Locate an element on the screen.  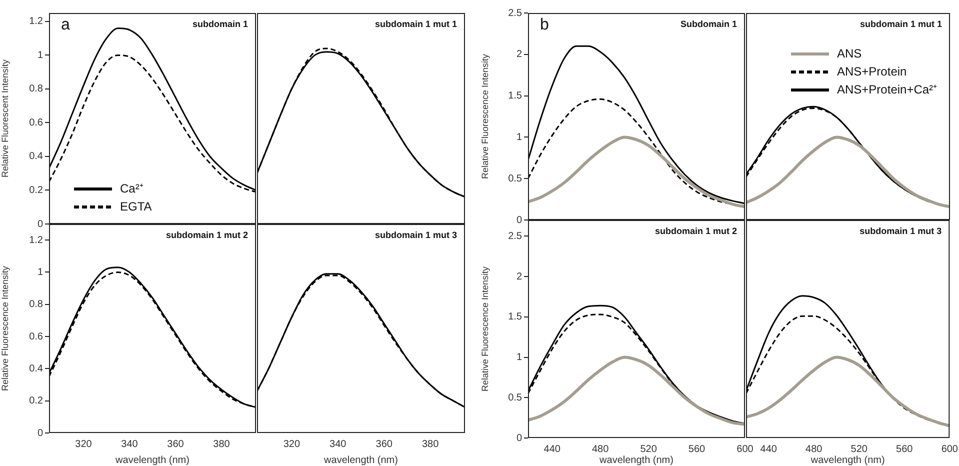
legend-label: ANS+Protein+Ca²⁺ is located at coordinates (887, 89).